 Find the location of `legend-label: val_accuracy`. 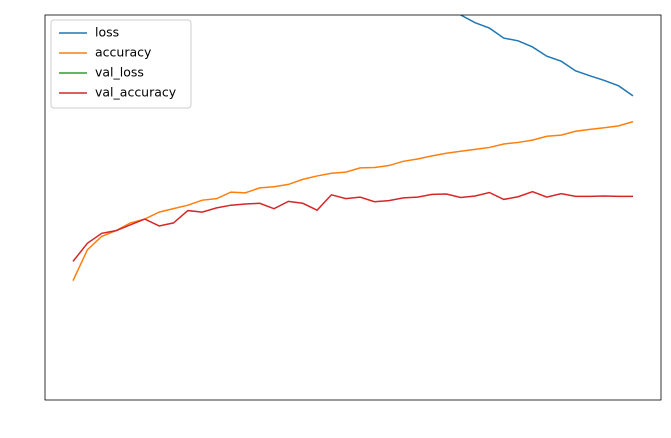

legend-label: val_accuracy is located at coordinates (136, 92).